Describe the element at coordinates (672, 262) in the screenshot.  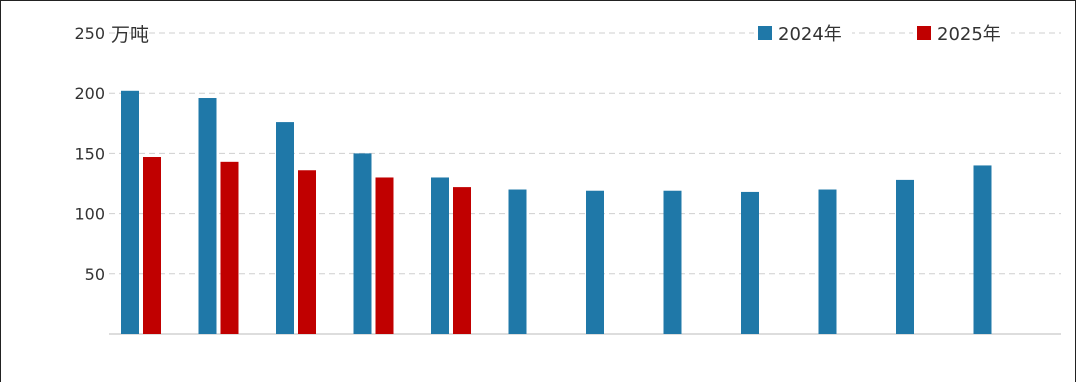
I see `bar-2024年-8` at that location.